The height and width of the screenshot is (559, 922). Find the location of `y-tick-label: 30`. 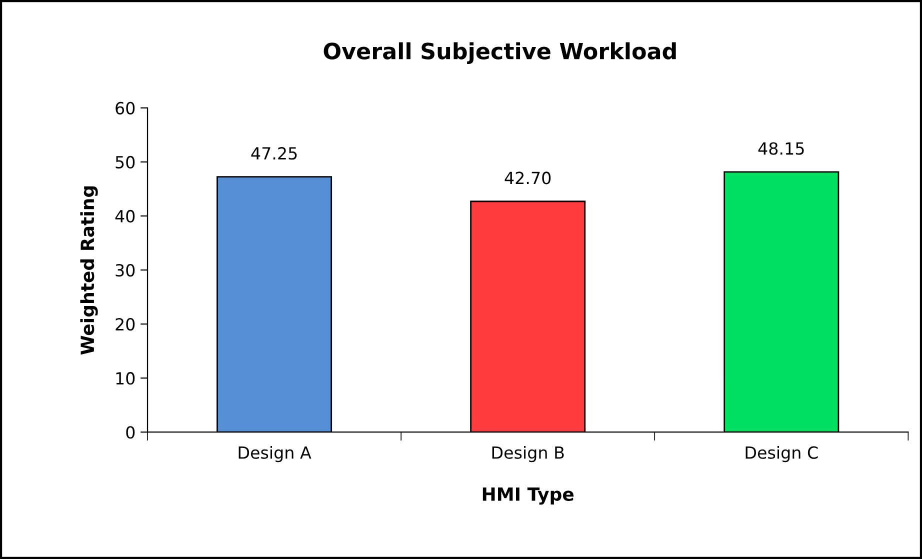

y-tick-label: 30 is located at coordinates (125, 270).